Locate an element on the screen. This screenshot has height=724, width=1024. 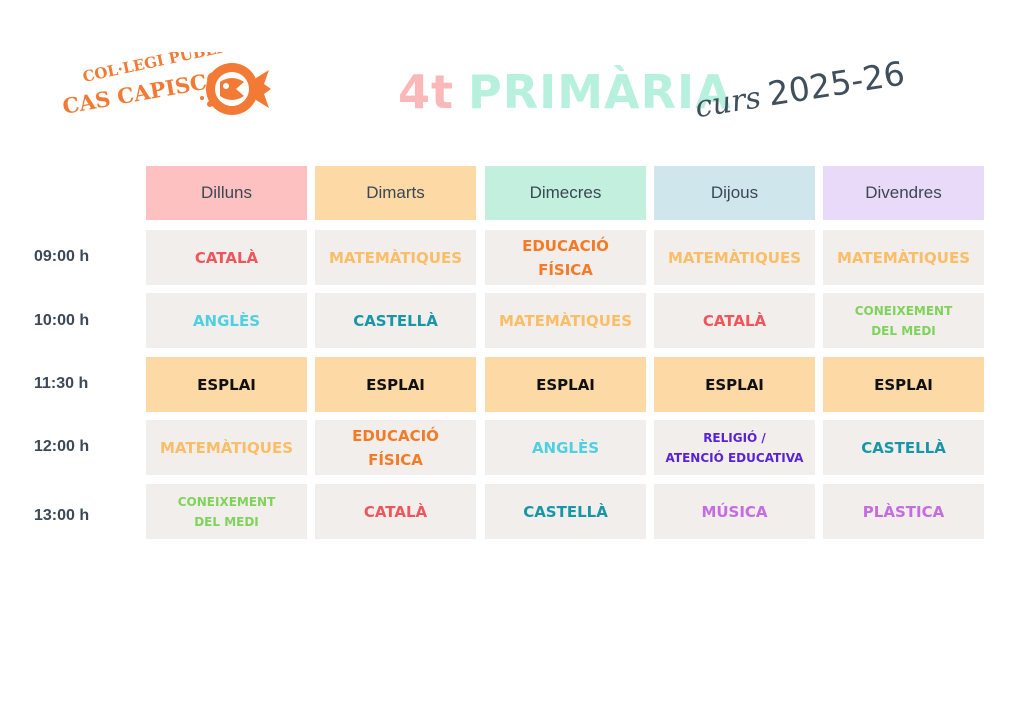
subject-label: MÚSICA is located at coordinates (734, 511).